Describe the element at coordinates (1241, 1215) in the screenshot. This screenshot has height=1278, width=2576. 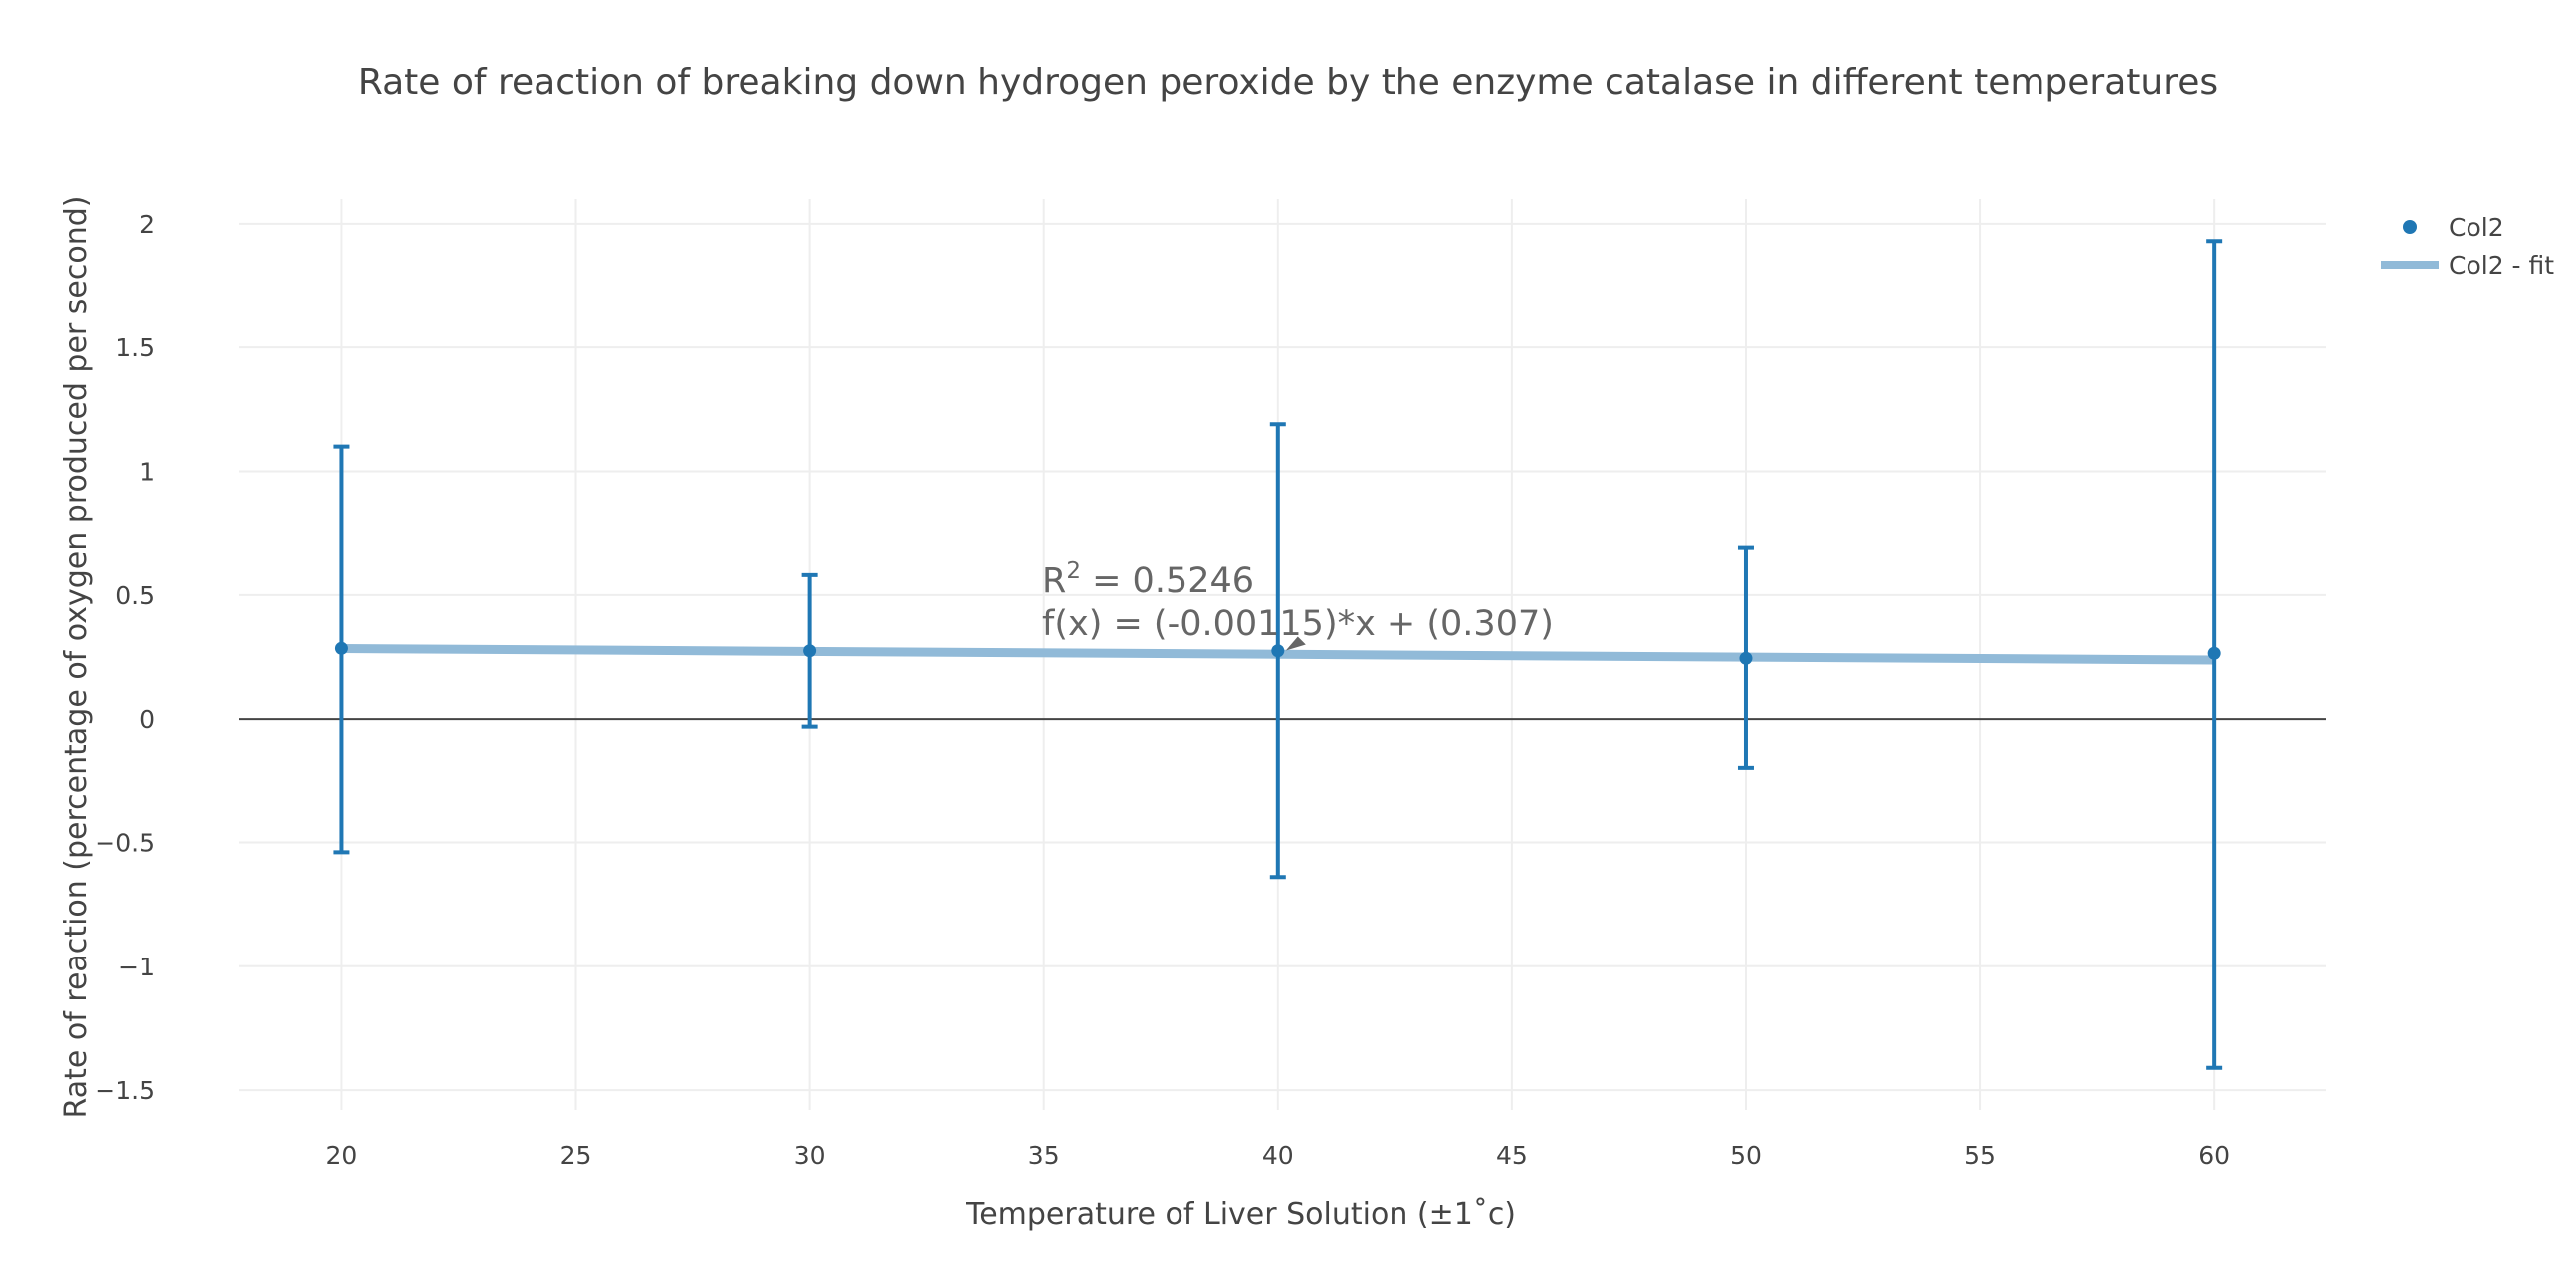
I see `x-axis-title: Temperature of Liver Solution (±1˚c)` at that location.